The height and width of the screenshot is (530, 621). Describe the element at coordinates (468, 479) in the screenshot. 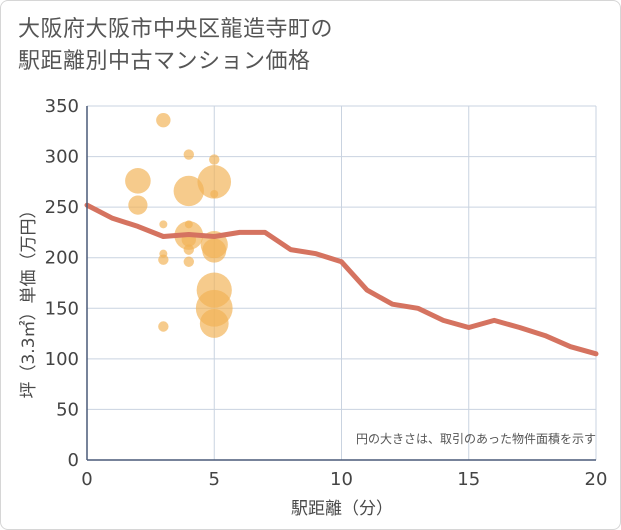

I see `x-tick-label: 15` at that location.